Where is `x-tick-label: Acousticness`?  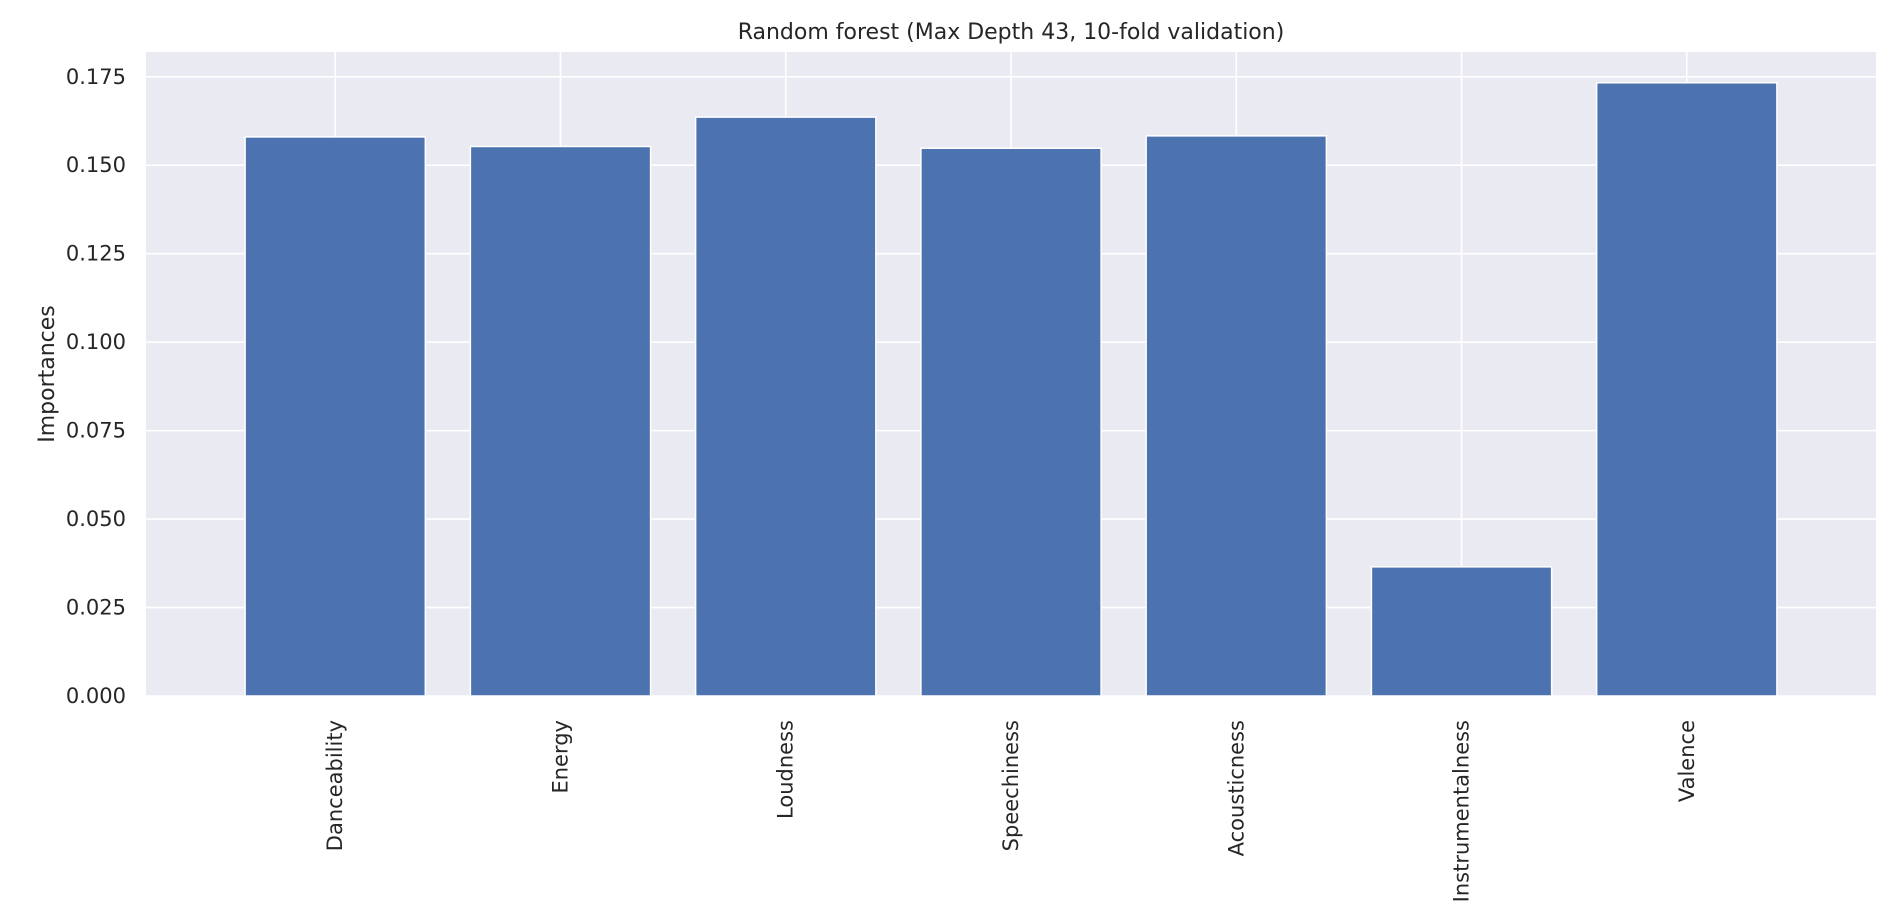
x-tick-label: Acousticness is located at coordinates (1236, 788).